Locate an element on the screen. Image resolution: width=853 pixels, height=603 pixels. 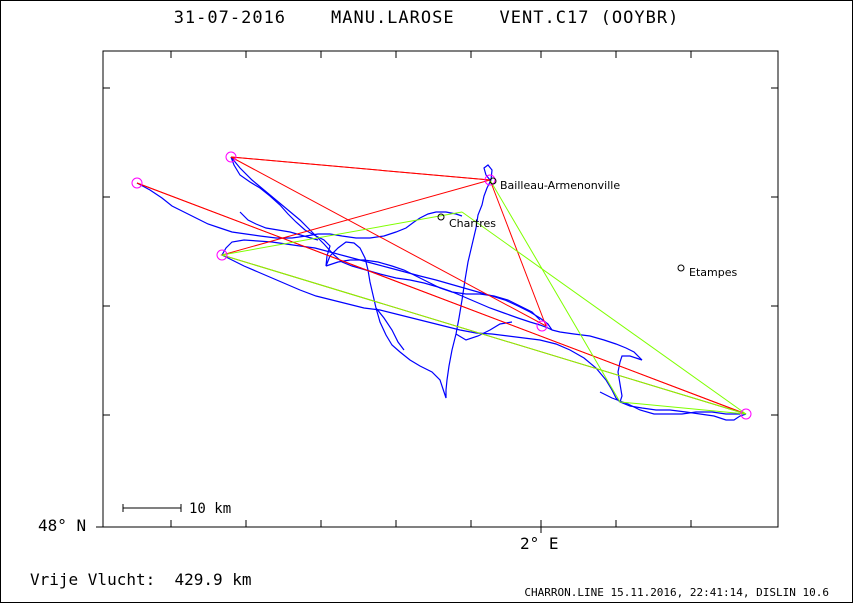
flight-date: 31-07-2016 is located at coordinates (230, 18).